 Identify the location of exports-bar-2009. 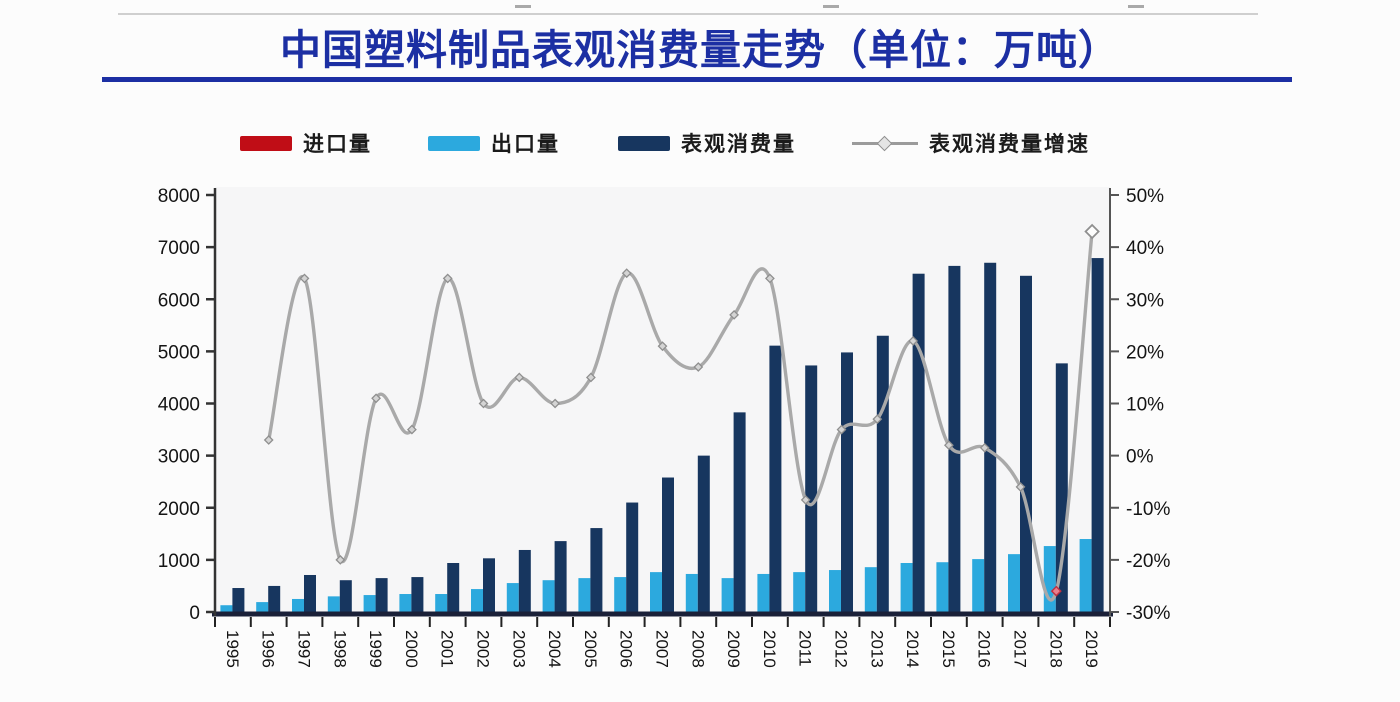
(727, 595).